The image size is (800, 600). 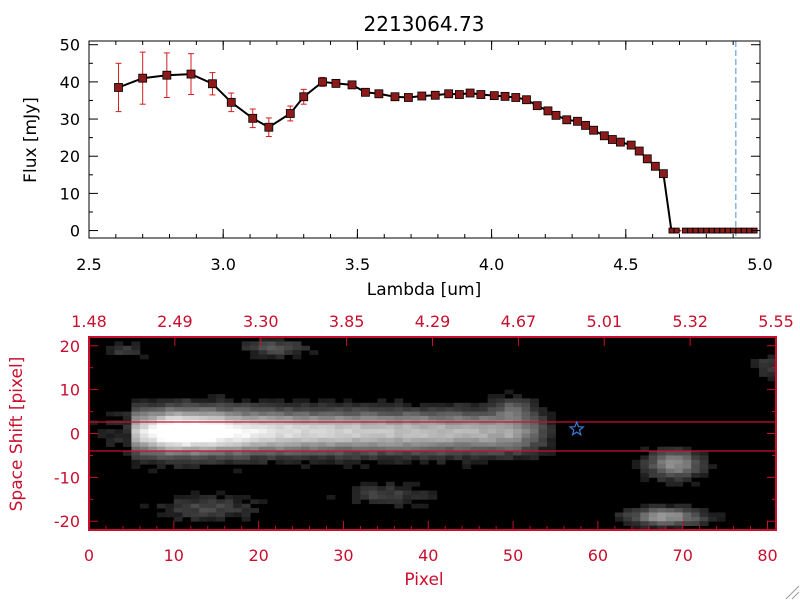 I want to click on space-shift-tick-label: -20, so click(x=67, y=521).